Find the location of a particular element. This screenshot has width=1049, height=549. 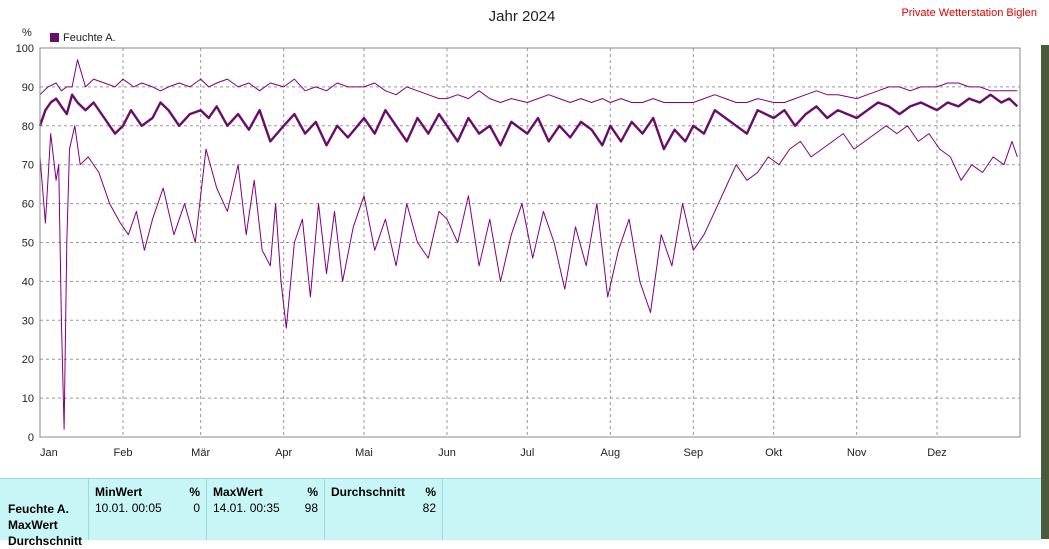

y-tick-label: 60 is located at coordinates (28, 205).